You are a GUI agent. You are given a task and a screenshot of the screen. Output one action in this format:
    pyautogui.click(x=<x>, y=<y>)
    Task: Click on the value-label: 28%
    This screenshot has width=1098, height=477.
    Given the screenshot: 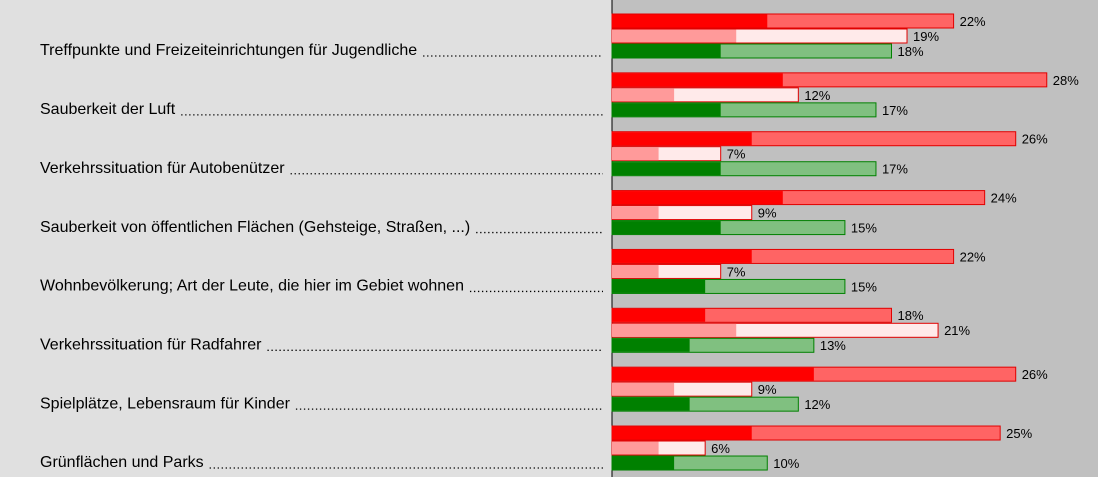 What is the action you would take?
    pyautogui.click(x=1066, y=80)
    